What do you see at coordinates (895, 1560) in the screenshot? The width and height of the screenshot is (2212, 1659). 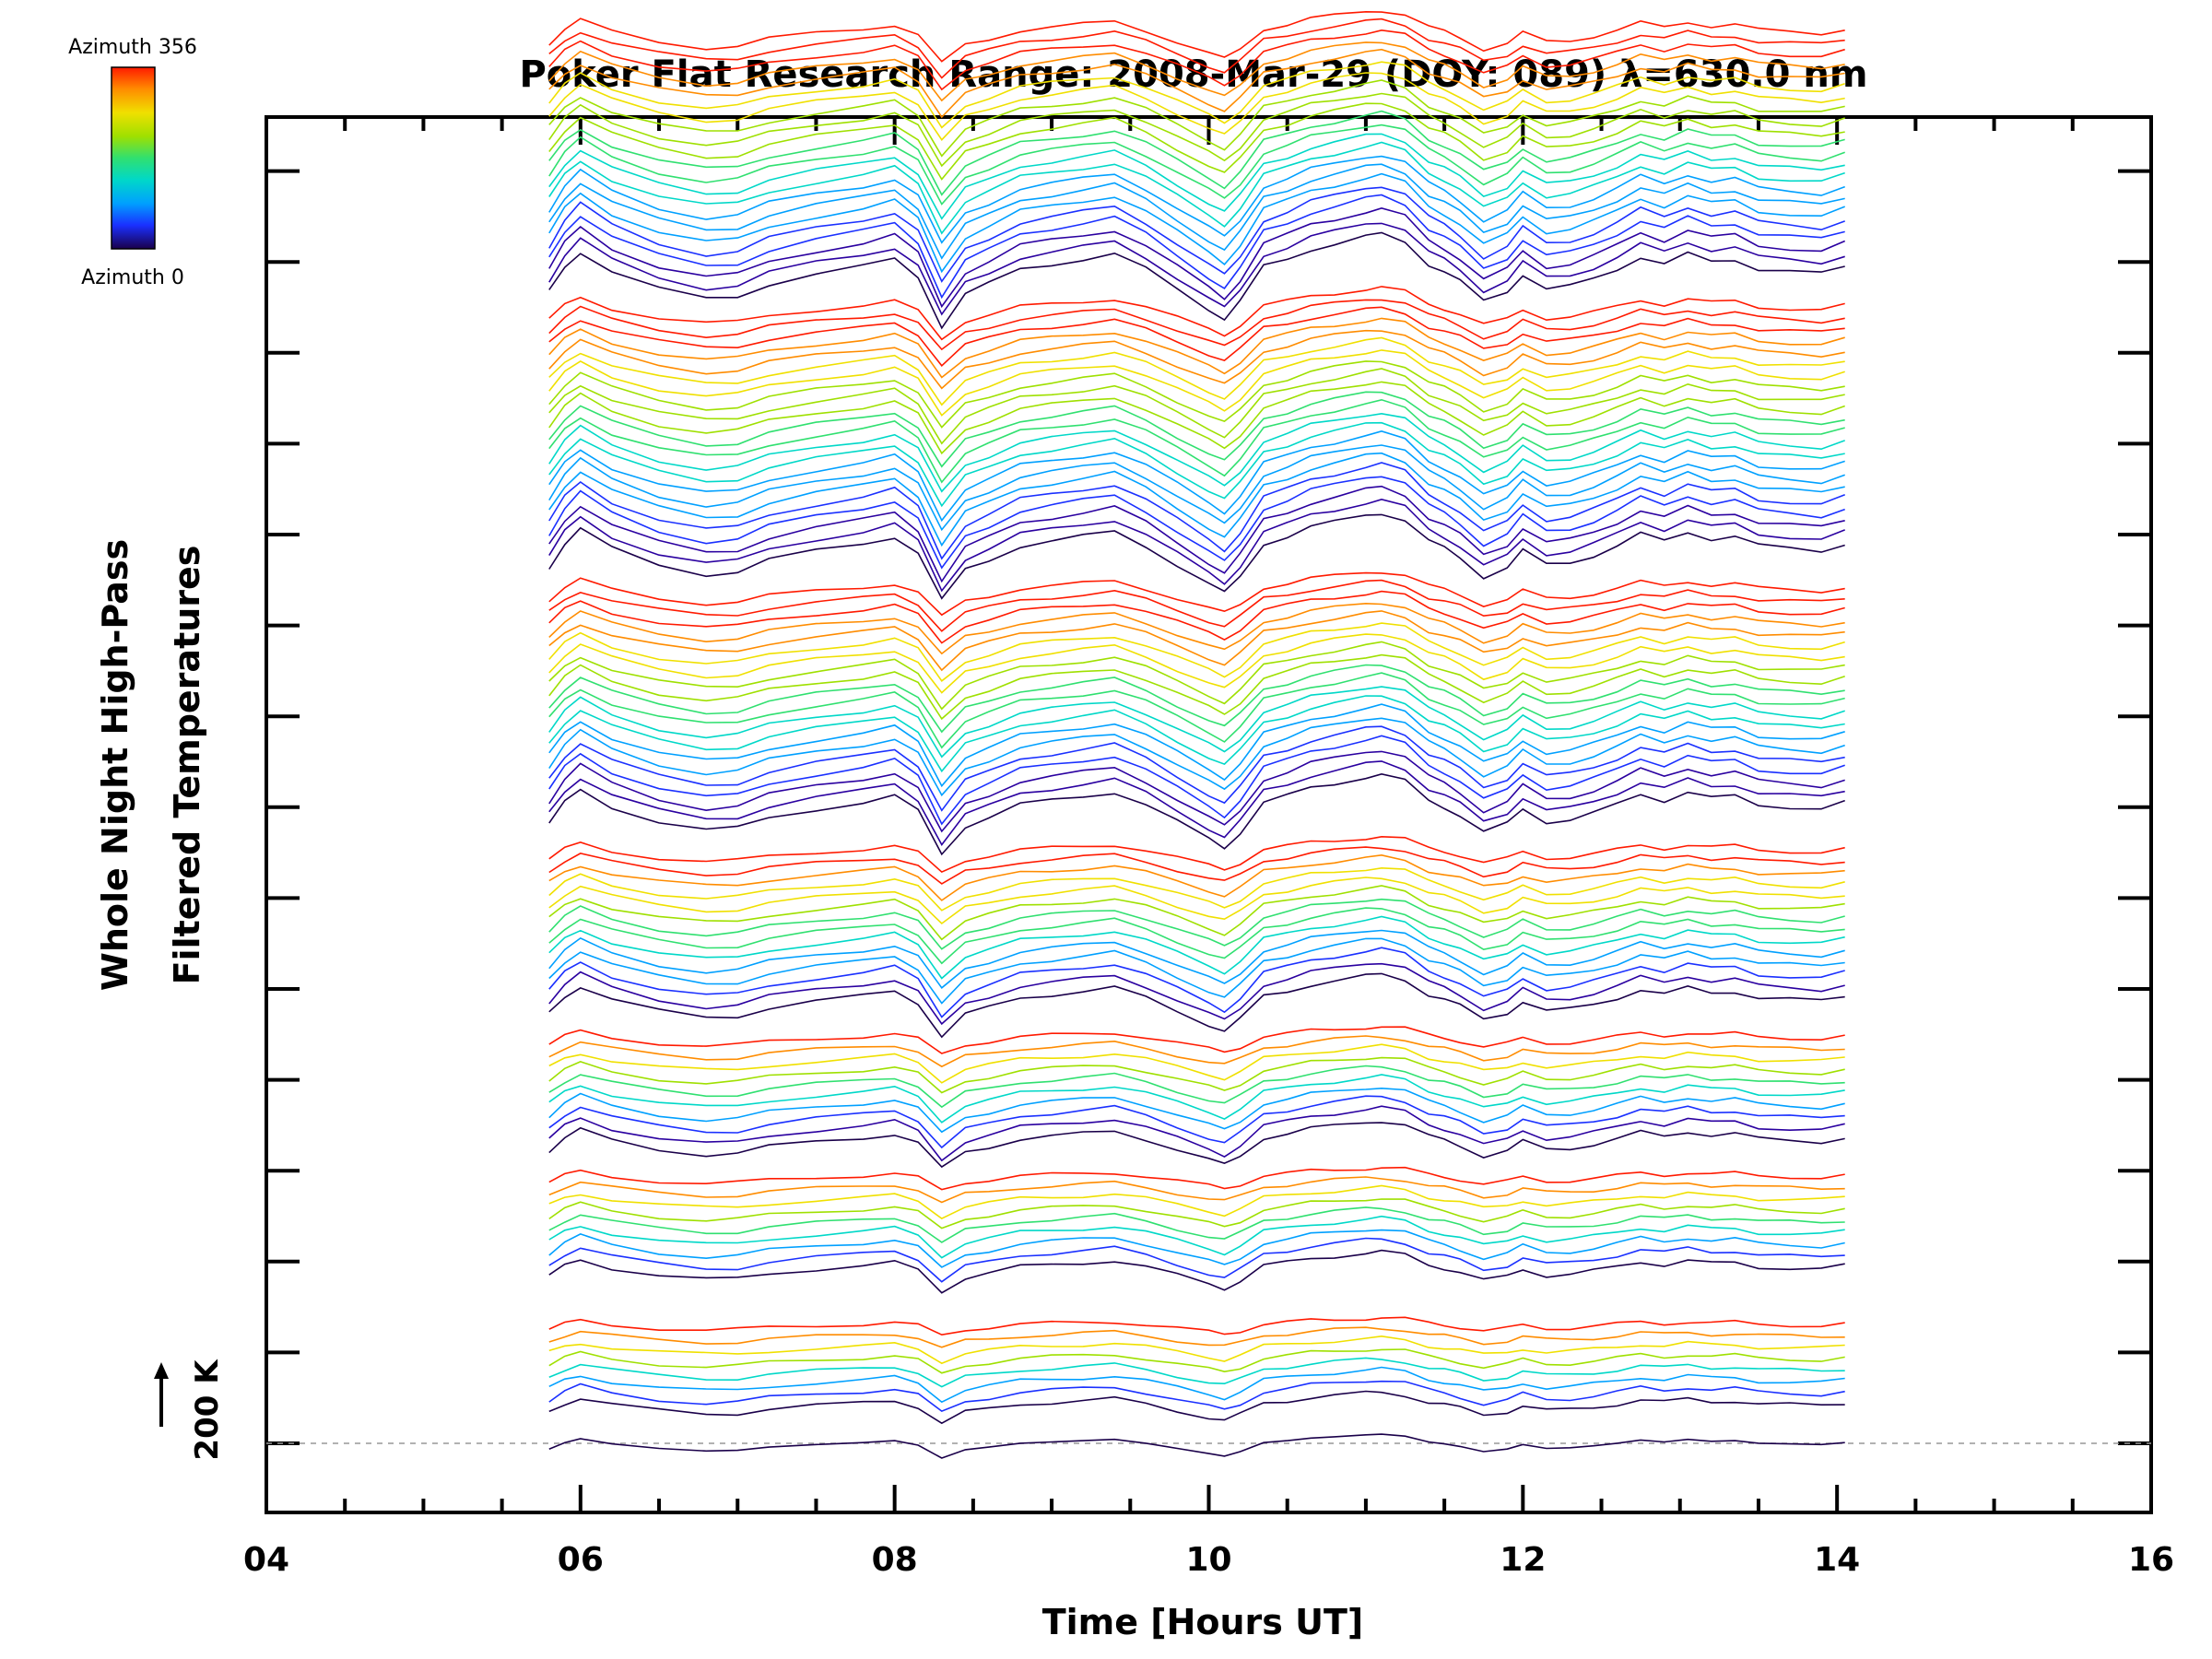 I see `x-tick-label: 08` at bounding box center [895, 1560].